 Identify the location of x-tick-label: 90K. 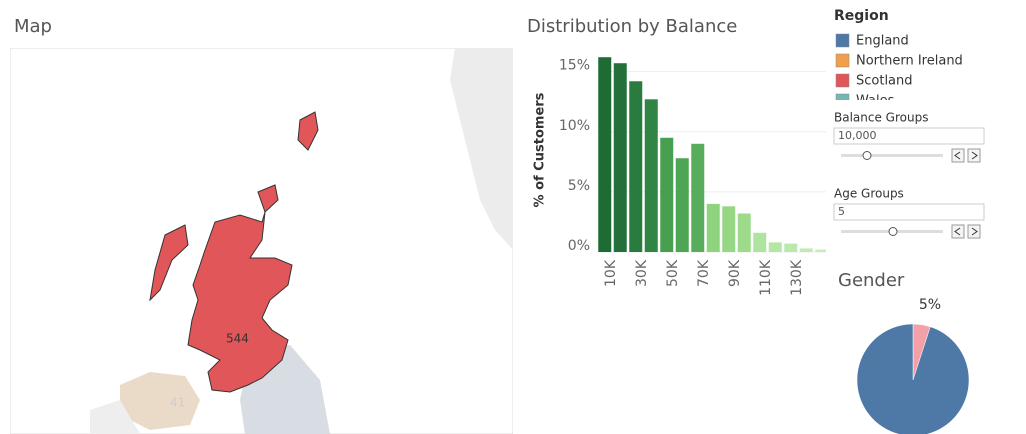
(735, 273).